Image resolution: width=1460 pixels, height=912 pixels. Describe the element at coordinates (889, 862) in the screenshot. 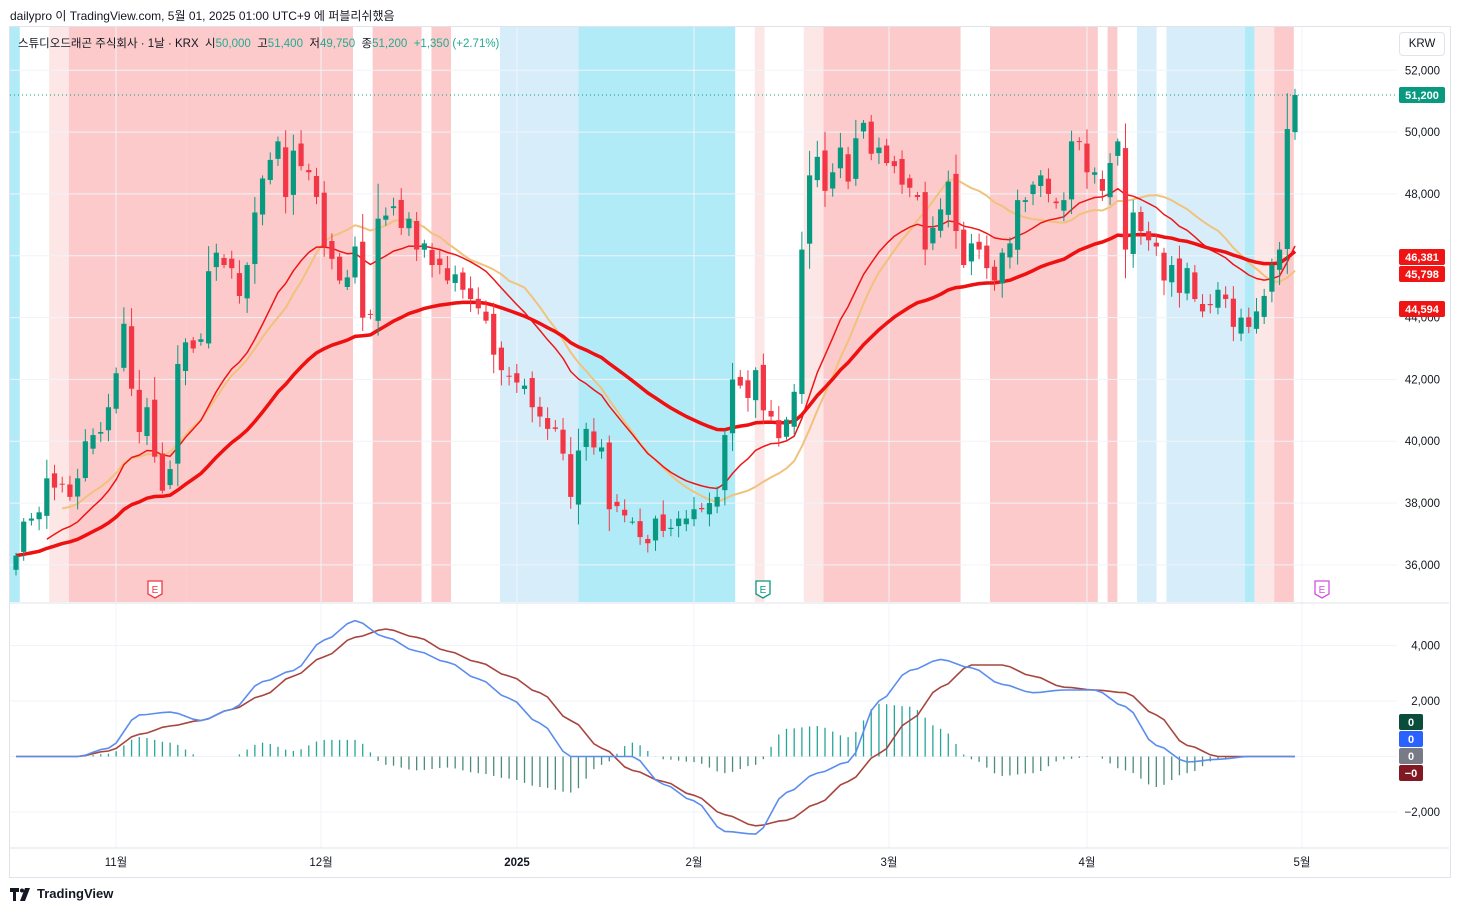

I see `time-tick-label: 3월` at that location.